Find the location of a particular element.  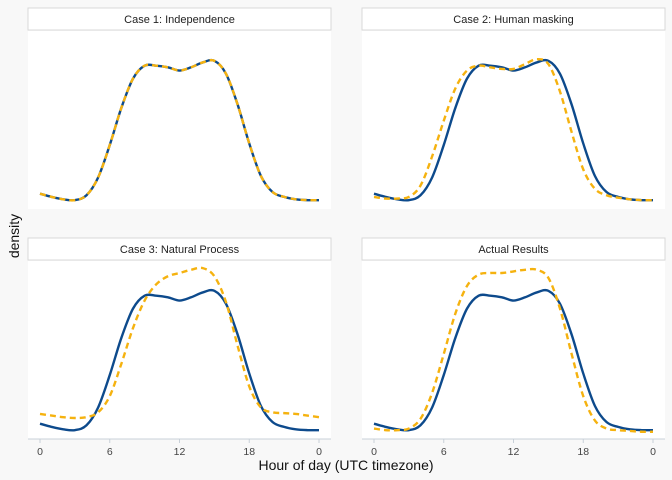

y-axis-title: density is located at coordinates (14, 236).